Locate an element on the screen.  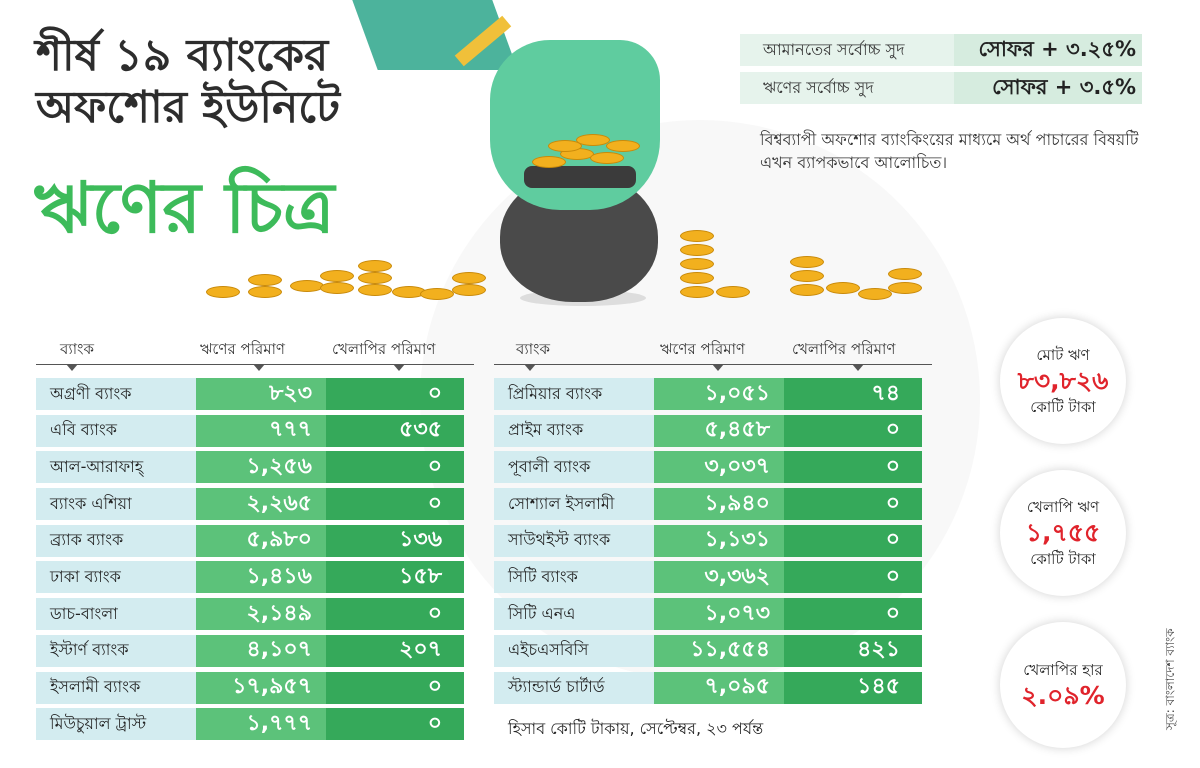
bank-name-cell: পূবালী ব্যাংক is located at coordinates (574, 467).